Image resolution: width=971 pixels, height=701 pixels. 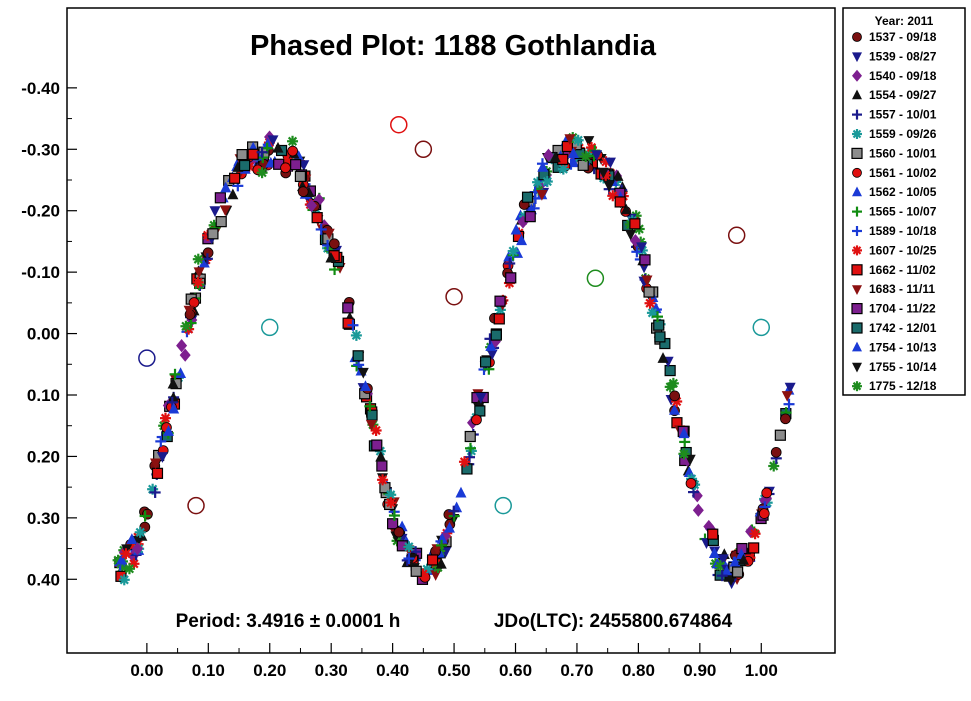 I want to click on x-tick-label: 0.90, so click(x=699, y=670).